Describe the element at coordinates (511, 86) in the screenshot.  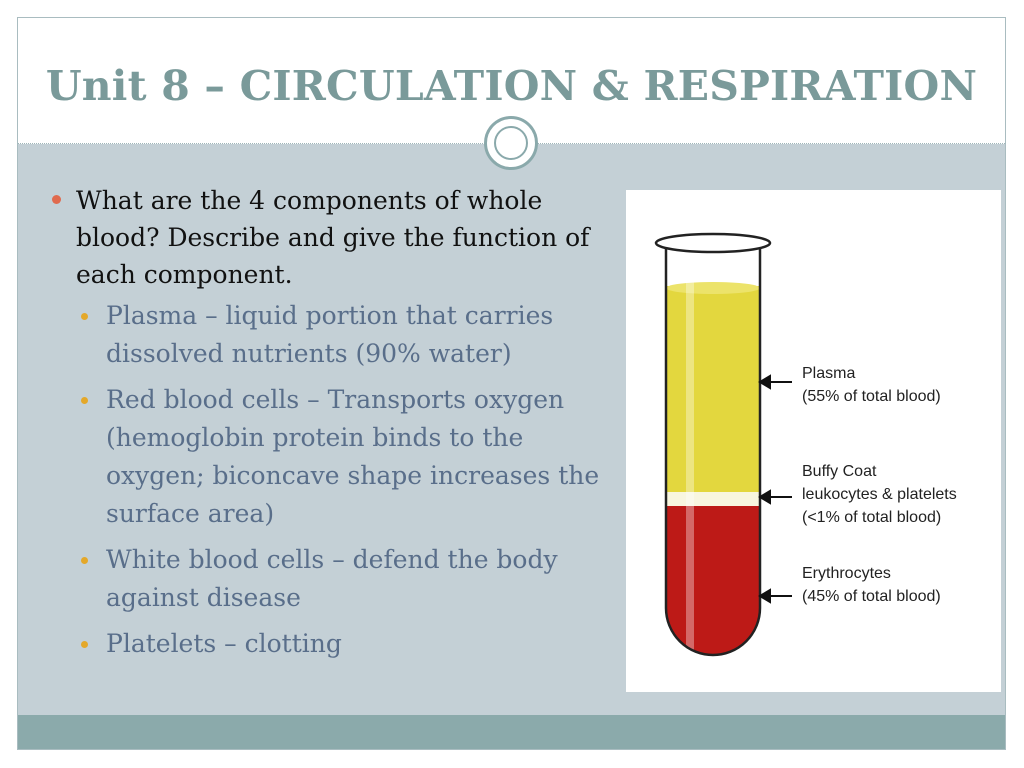
I see `slide-title: Unit 8 – CIRCULATION & RESPIRATION` at that location.